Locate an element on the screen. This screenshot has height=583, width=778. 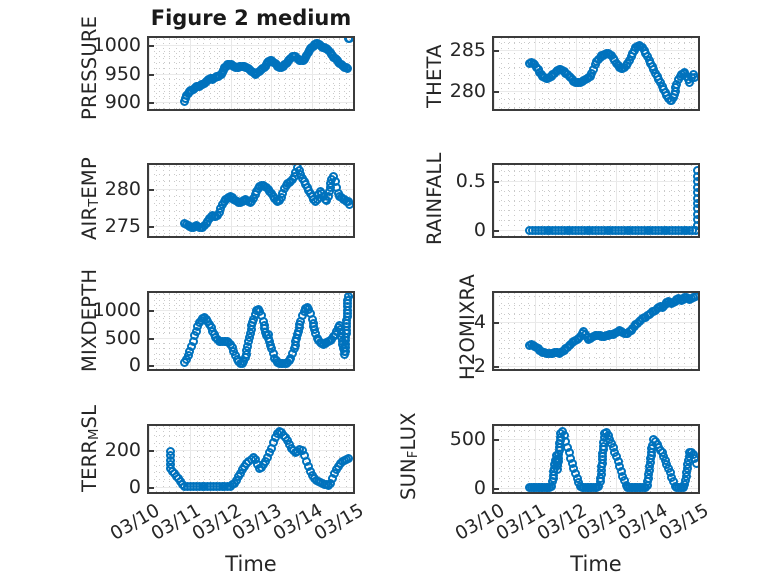
axis-label-sun-flux-tail: LUX is located at coordinates (408, 431).